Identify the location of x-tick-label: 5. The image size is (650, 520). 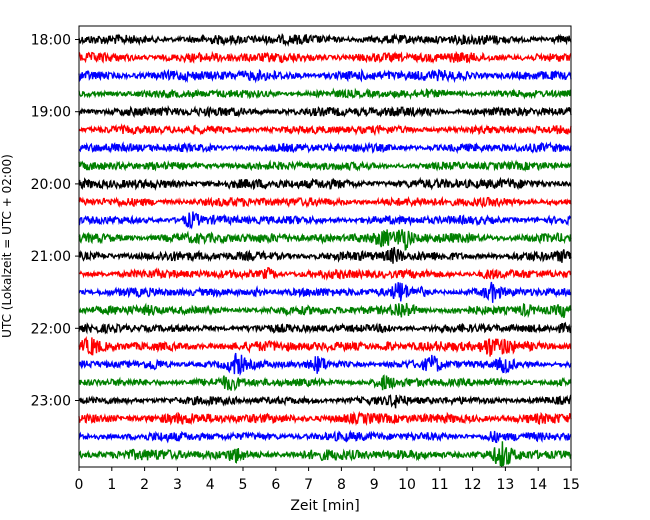
(243, 485).